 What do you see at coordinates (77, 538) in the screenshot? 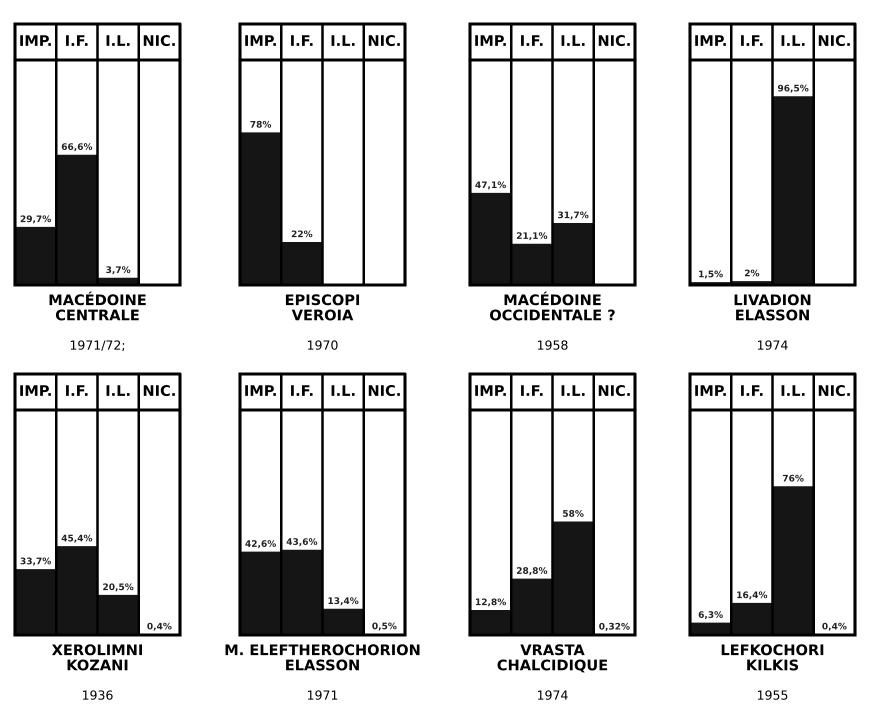
I see `data-label: 45,4%` at bounding box center [77, 538].